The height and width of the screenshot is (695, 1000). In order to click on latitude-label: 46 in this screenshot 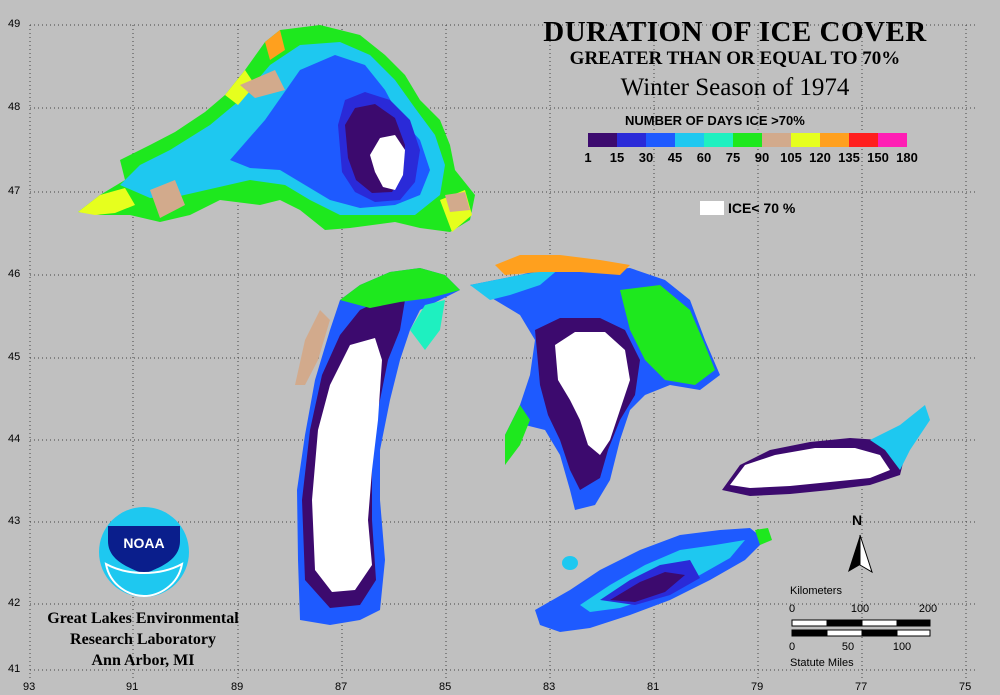, I will do `click(14, 274)`.